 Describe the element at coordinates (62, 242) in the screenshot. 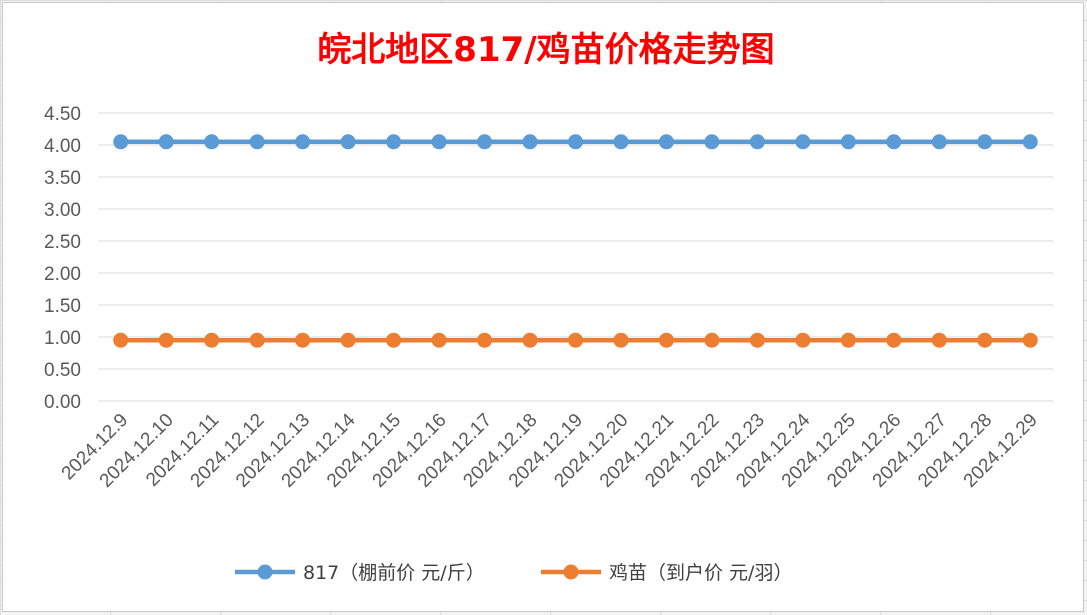

I see `y-tick-label: 2.50` at that location.